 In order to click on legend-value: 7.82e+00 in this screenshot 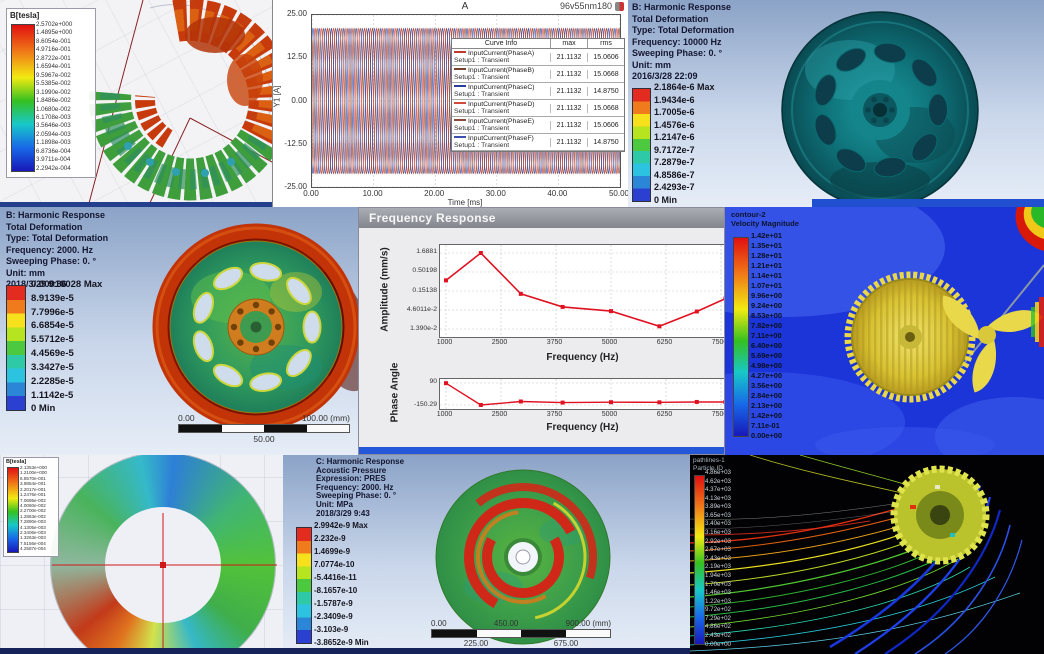, I will do `click(767, 326)`.